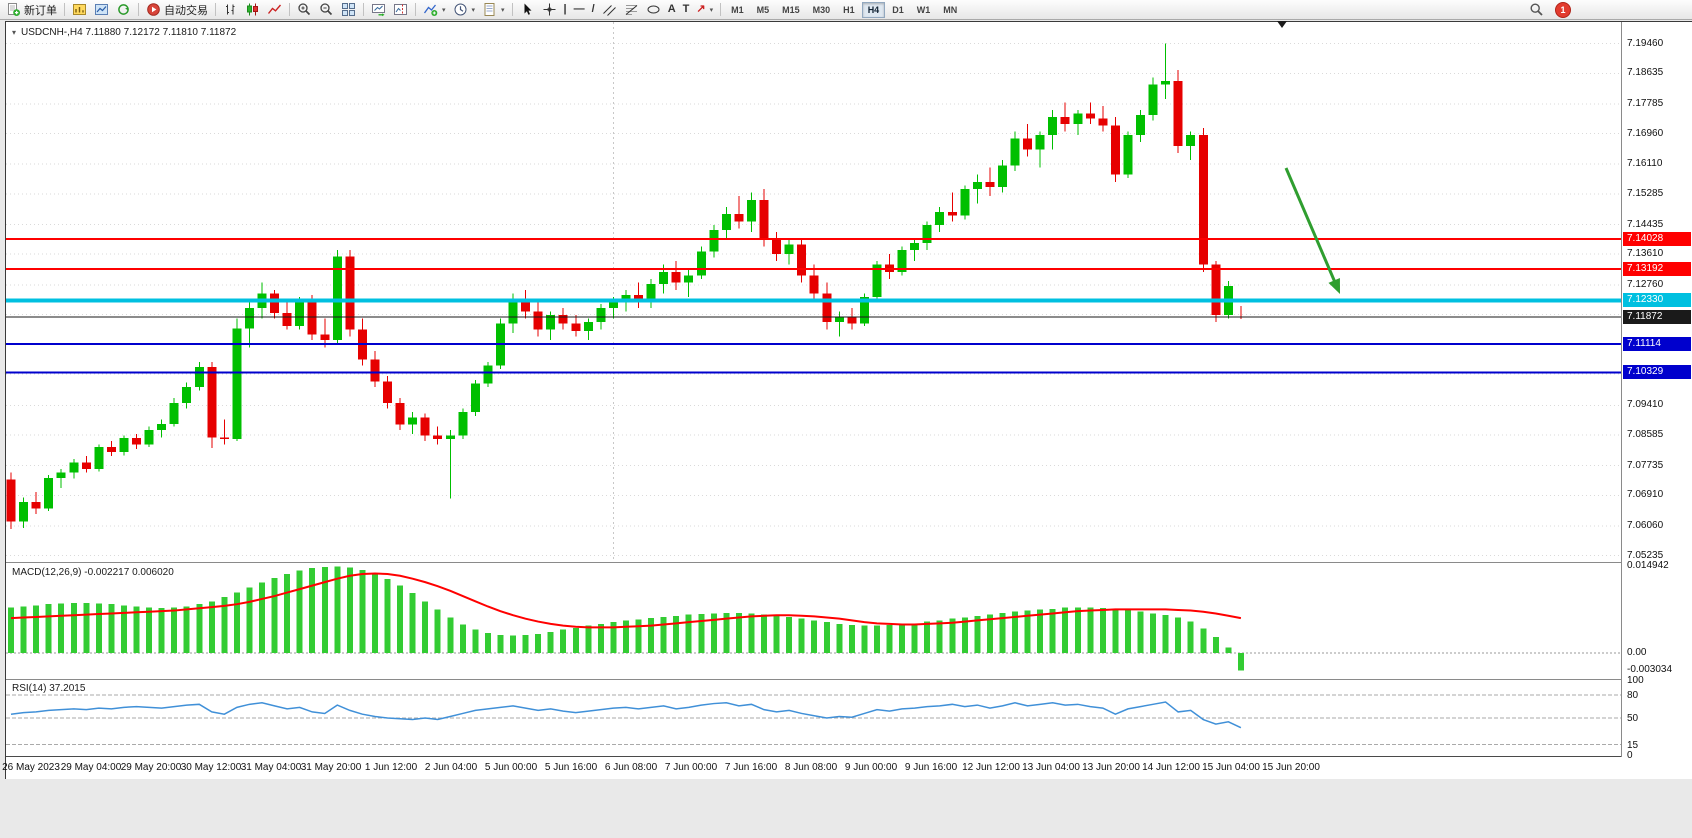  I want to click on candlestick-chart-type-button, so click(252, 9).